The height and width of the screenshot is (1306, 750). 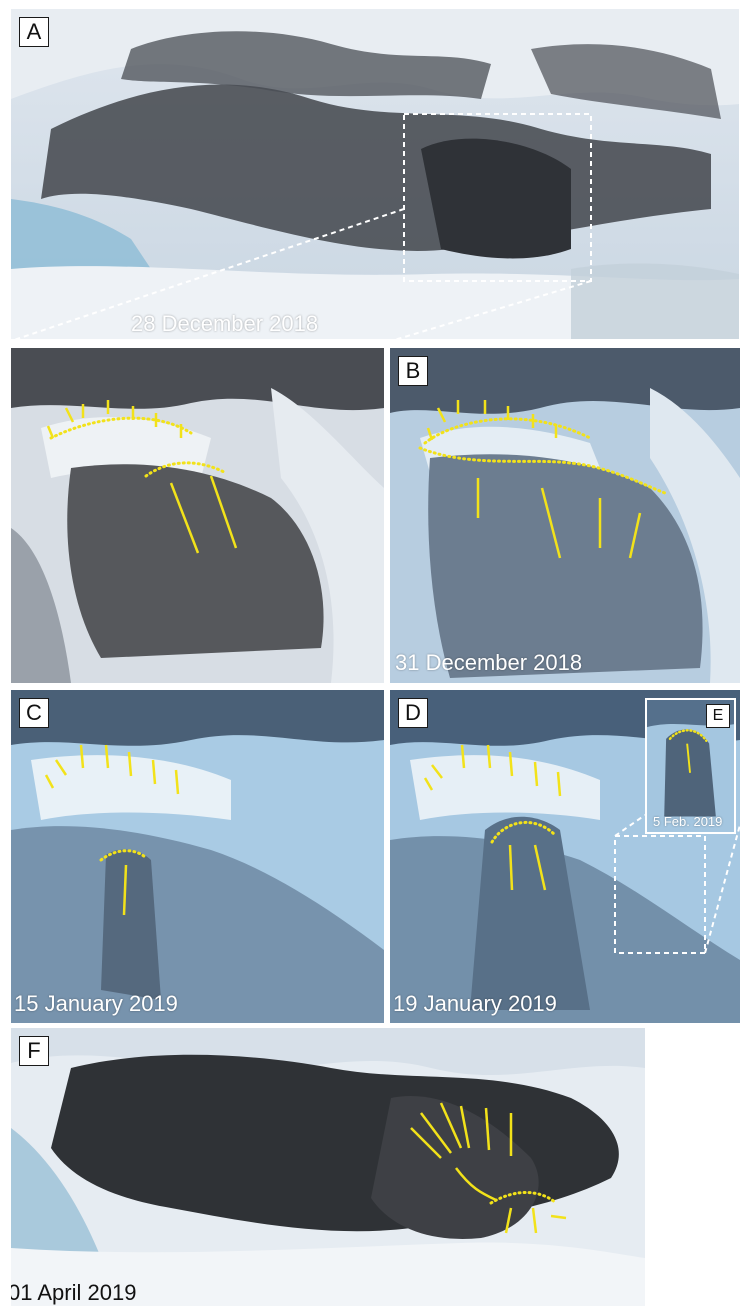 What do you see at coordinates (688, 821) in the screenshot?
I see `panel-e-date: 5 Feb. 2019` at bounding box center [688, 821].